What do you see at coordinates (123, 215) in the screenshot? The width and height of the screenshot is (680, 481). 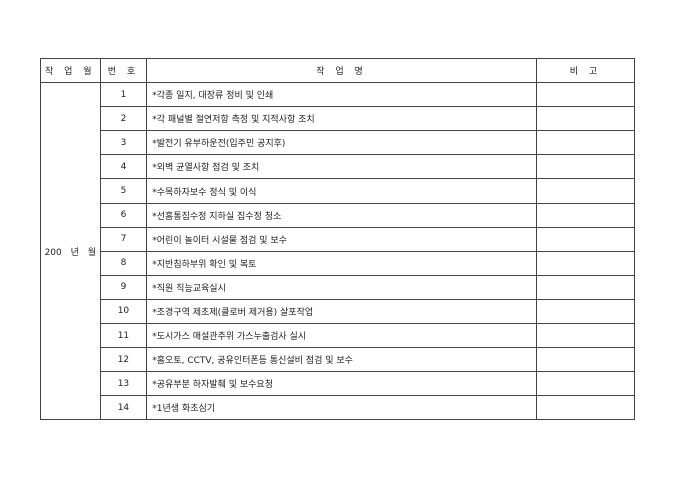 I see `number-cell: 6` at bounding box center [123, 215].